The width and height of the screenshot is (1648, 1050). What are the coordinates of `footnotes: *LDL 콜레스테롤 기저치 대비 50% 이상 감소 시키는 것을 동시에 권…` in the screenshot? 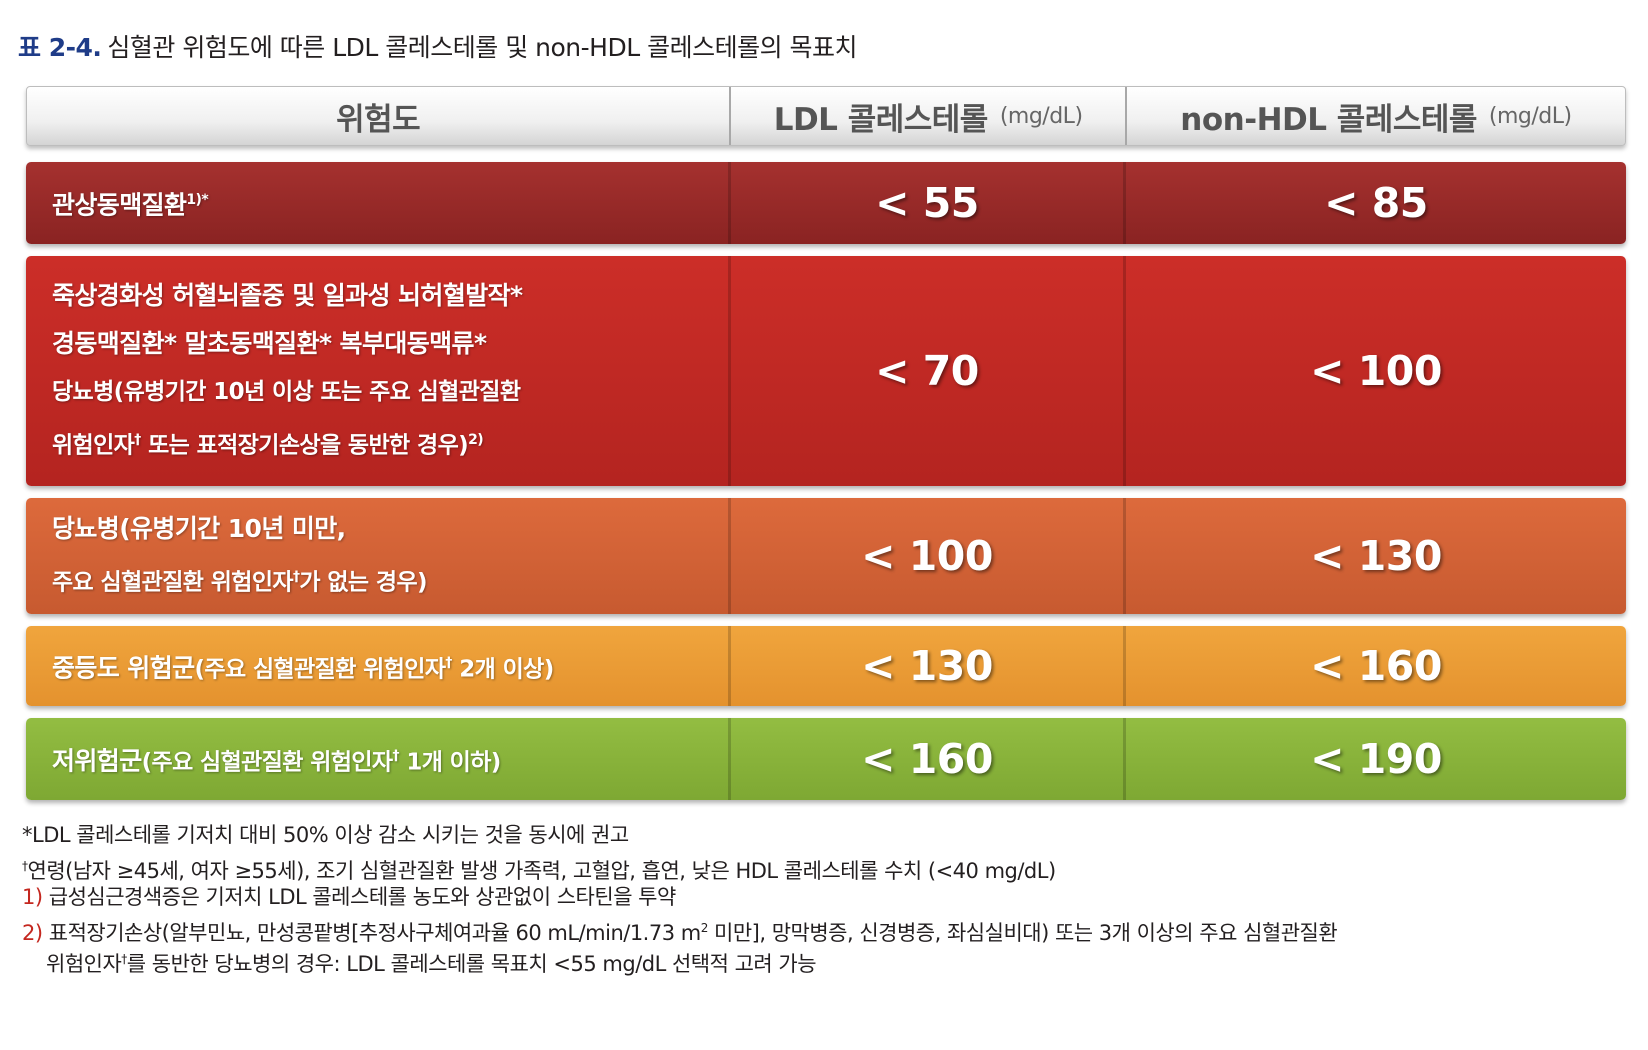 It's located at (680, 898).